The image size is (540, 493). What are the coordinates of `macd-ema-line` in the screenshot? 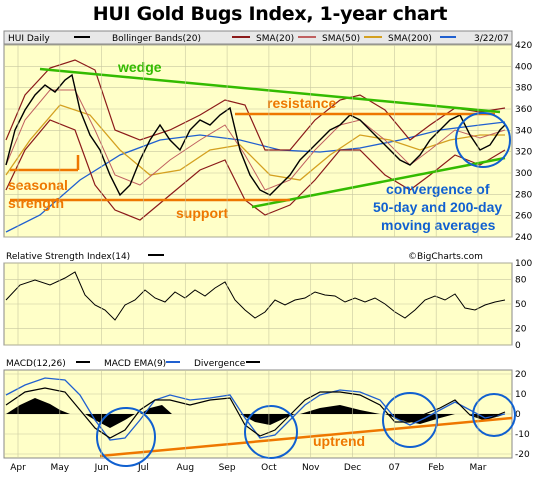 It's located at (255, 409).